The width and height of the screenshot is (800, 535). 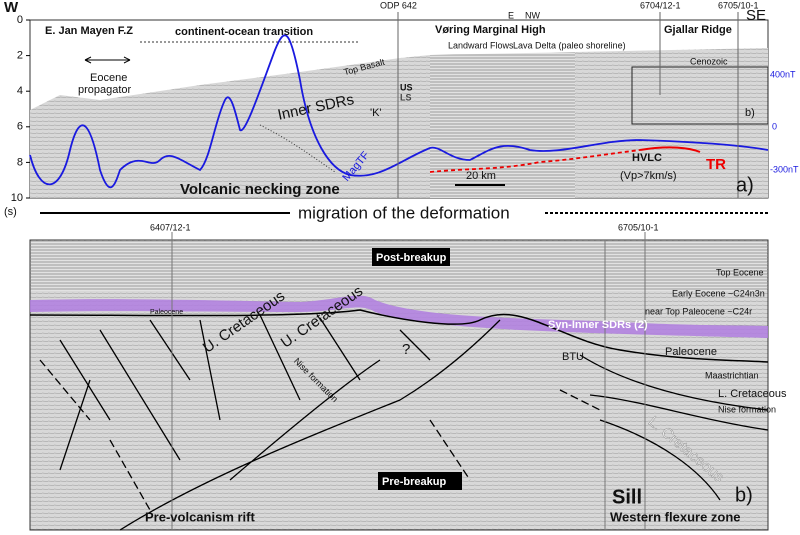 I want to click on dotted, so click(x=297, y=148).